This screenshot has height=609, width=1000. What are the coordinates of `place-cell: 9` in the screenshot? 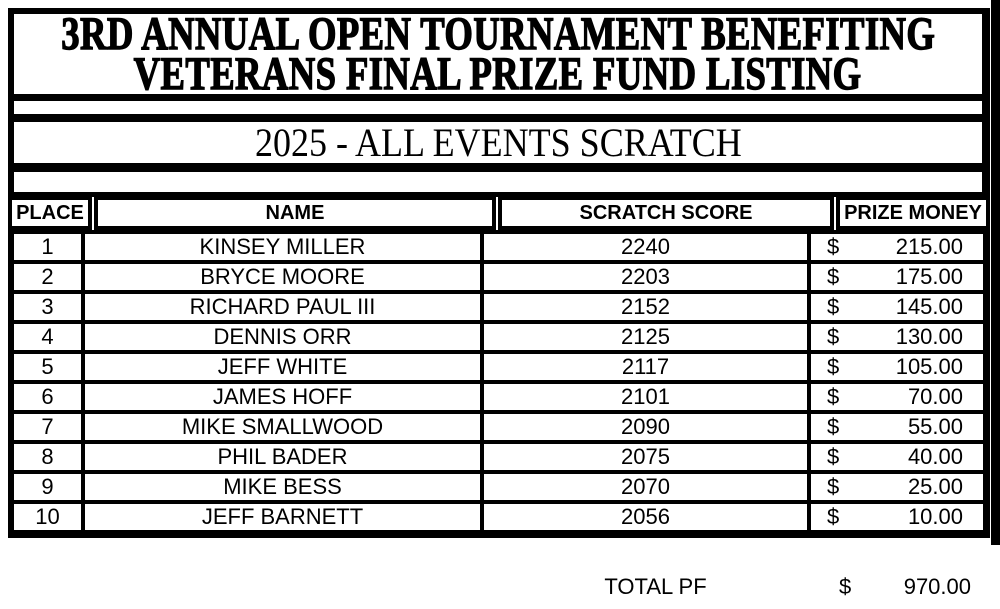 It's located at (49, 487).